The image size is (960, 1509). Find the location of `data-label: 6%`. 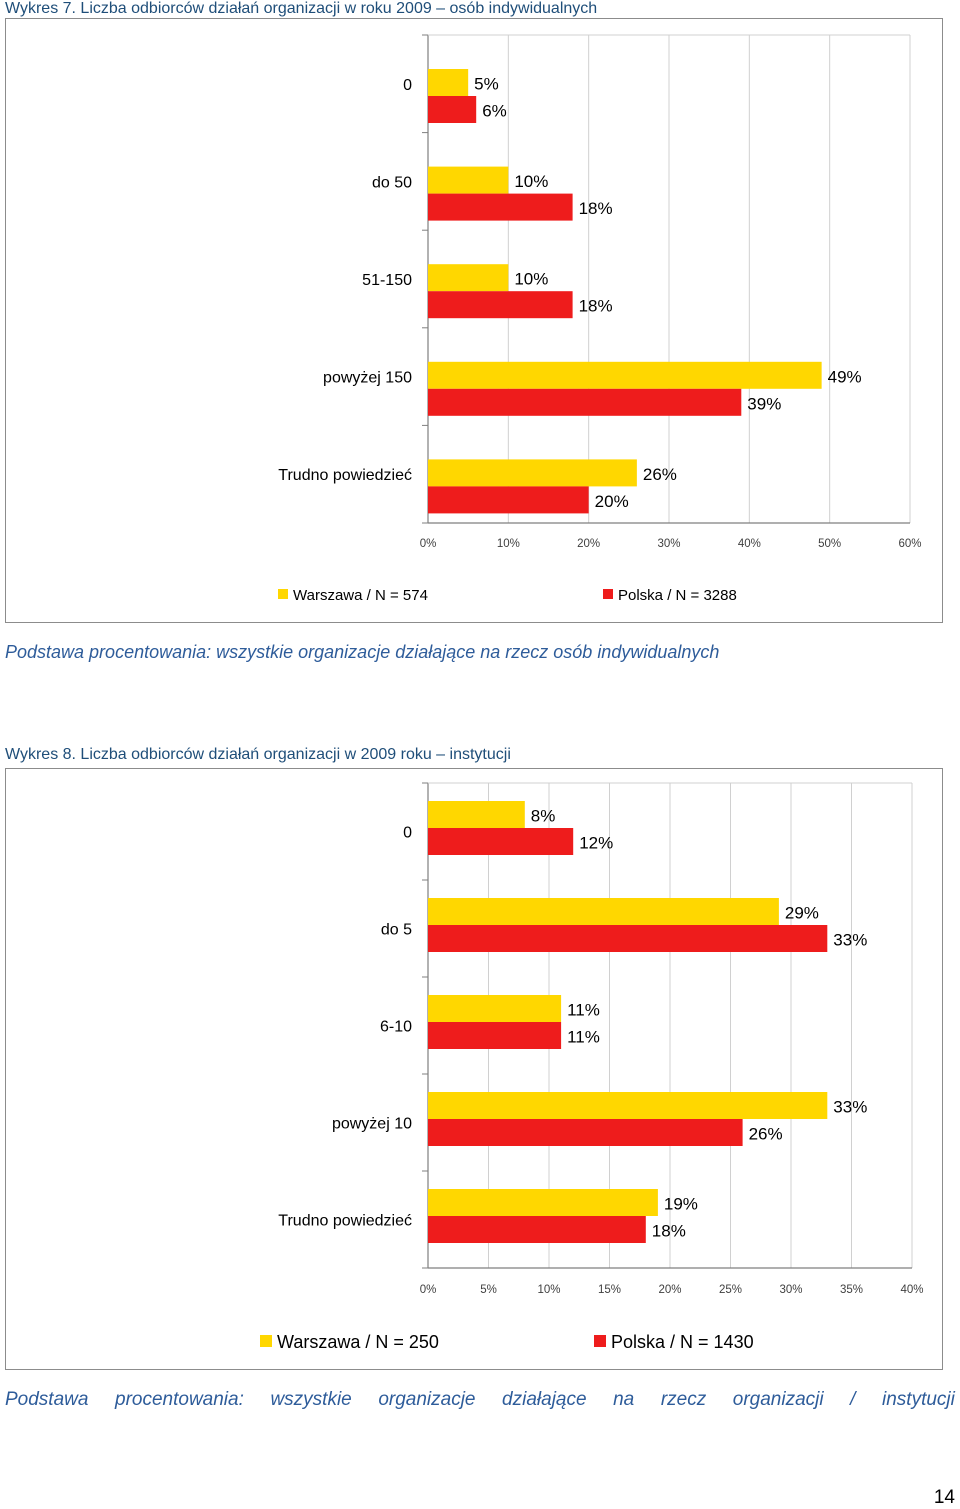

data-label: 6% is located at coordinates (494, 111).